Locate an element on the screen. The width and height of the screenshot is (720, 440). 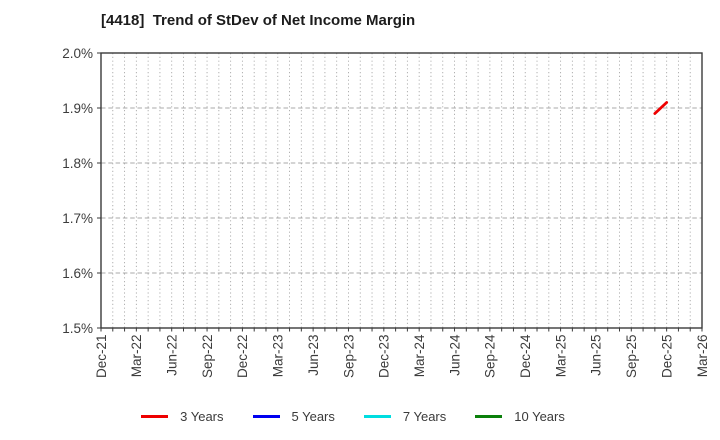
x-tick-label: Mar-22 is located at coordinates (136, 356).